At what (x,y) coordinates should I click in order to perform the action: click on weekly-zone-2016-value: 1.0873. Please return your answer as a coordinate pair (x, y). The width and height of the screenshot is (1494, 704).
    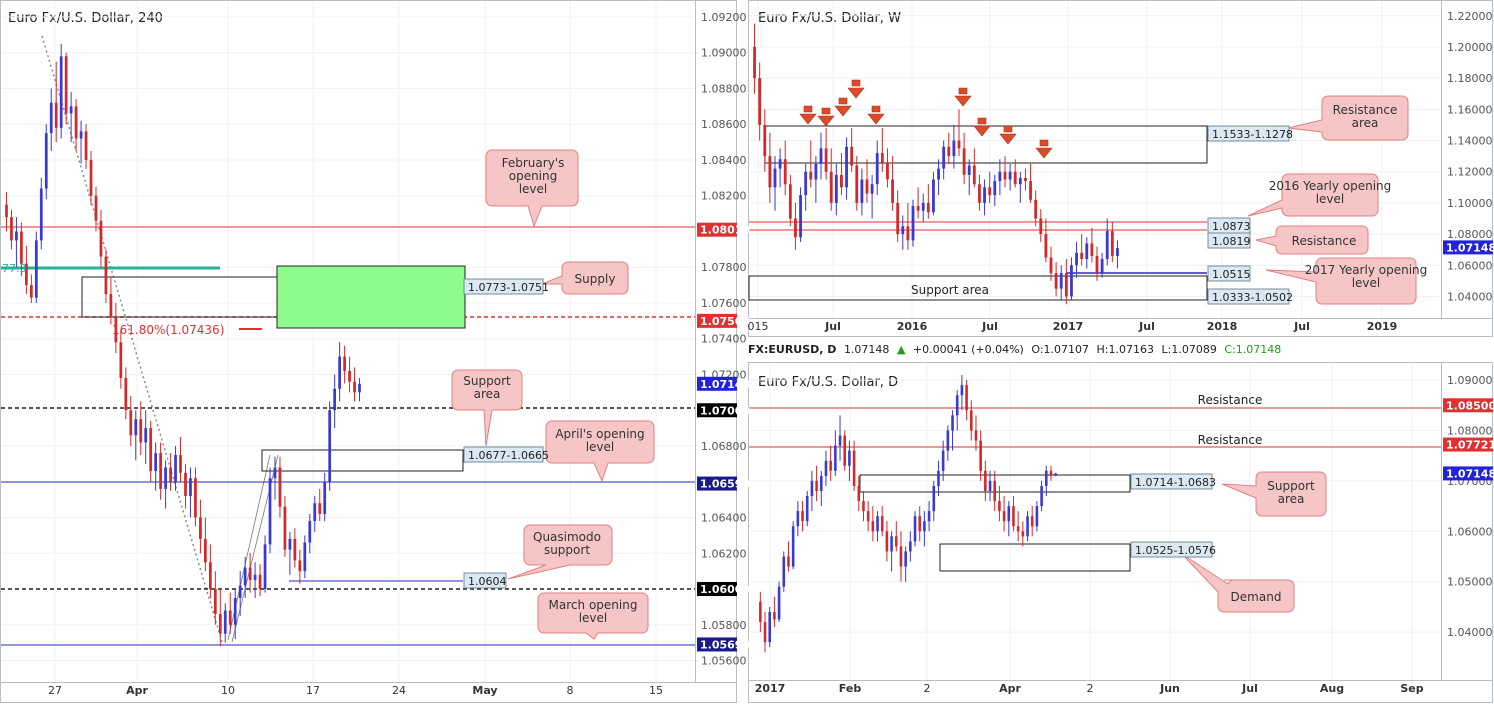
    Looking at the image, I should click on (1231, 226).